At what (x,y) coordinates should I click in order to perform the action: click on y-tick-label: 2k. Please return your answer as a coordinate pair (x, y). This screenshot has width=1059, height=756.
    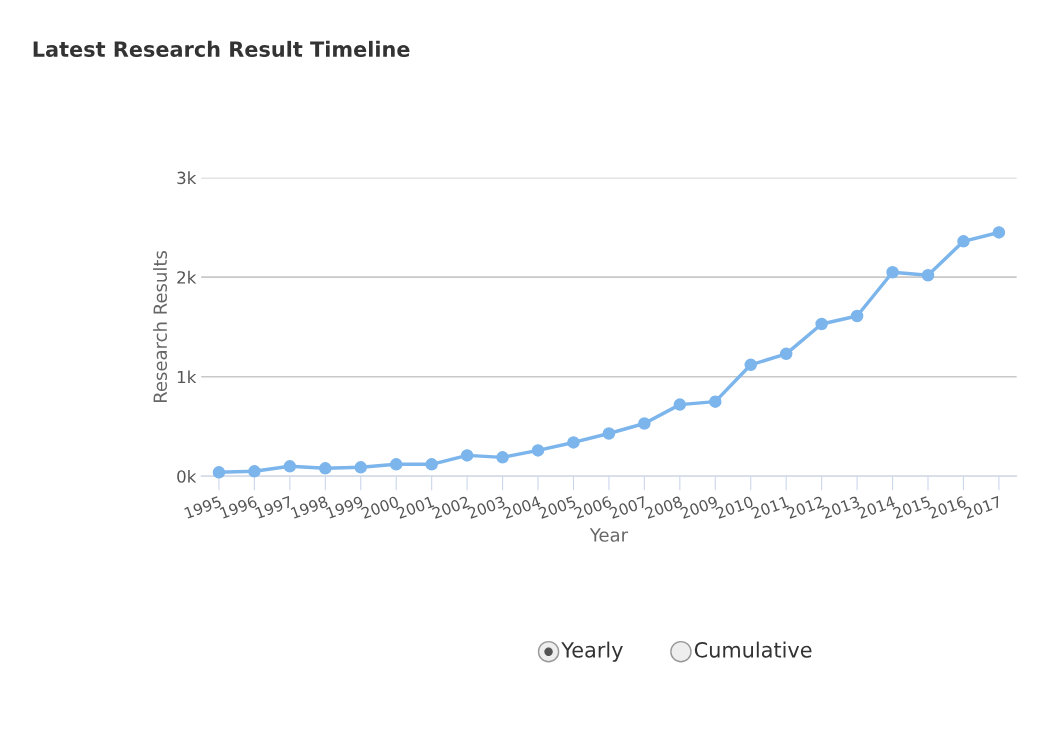
    Looking at the image, I should click on (187, 277).